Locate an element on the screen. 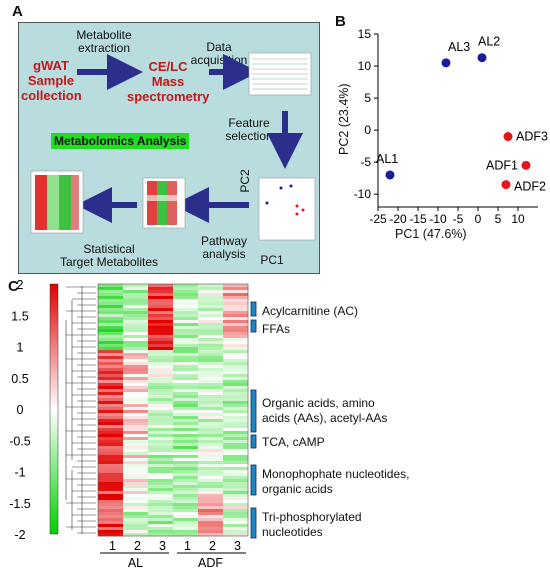  pathway-heatmap-thumbnail is located at coordinates (164, 203).